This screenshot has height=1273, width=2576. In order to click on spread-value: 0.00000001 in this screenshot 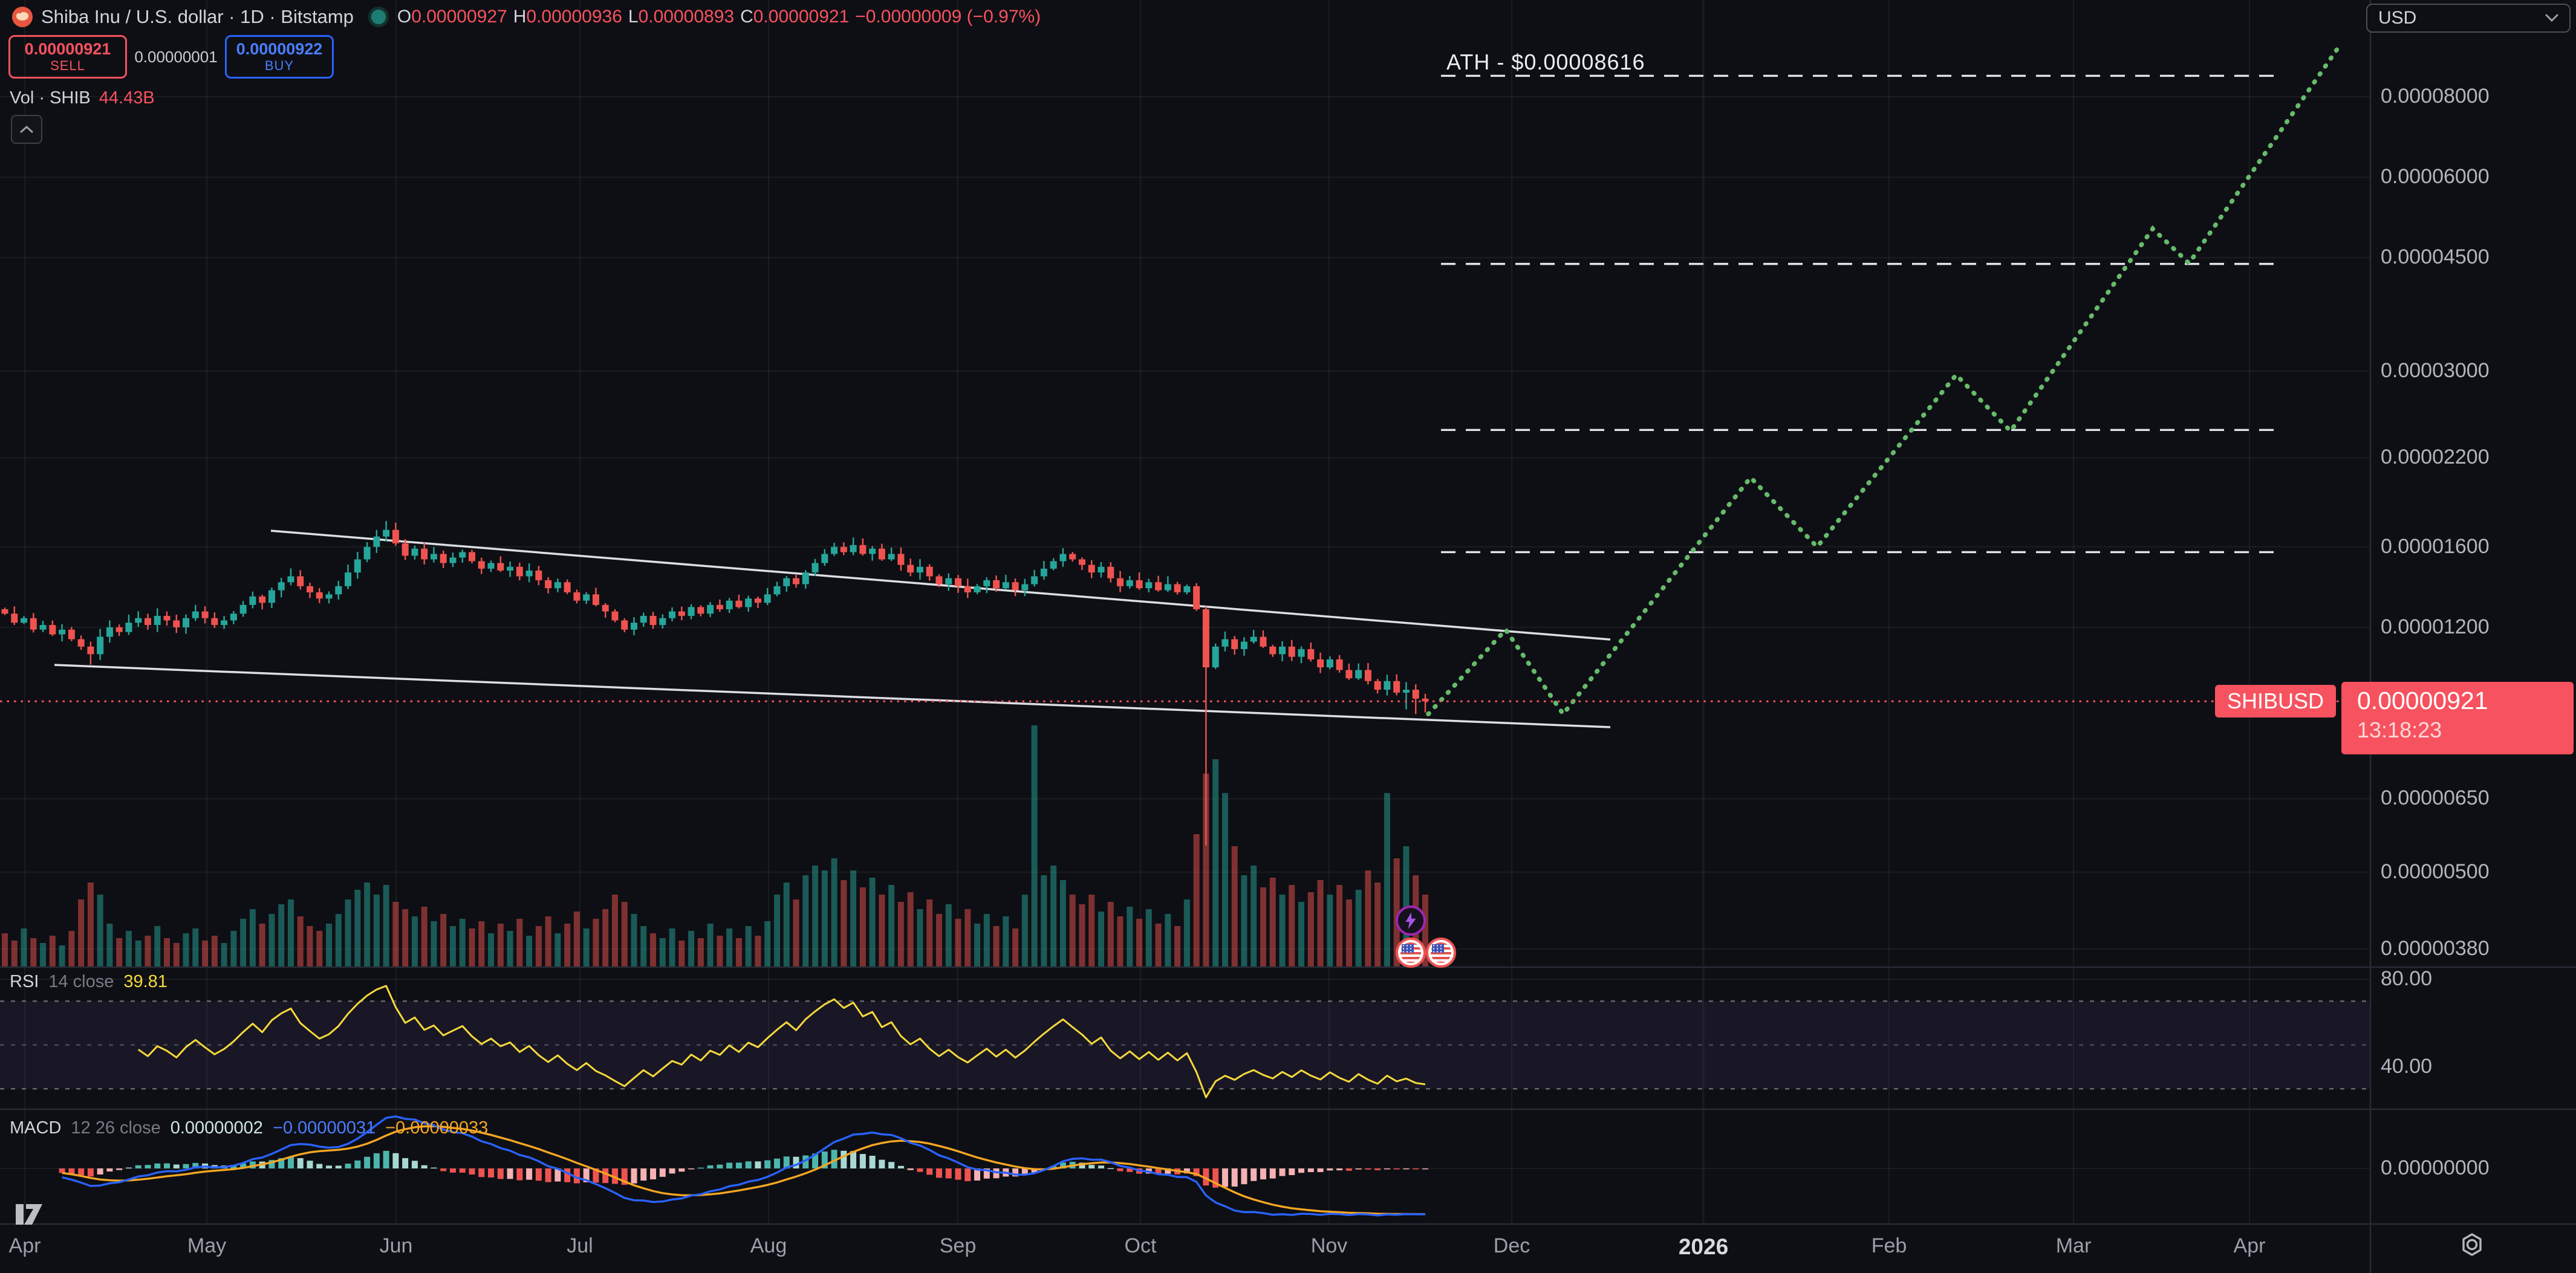, I will do `click(176, 56)`.